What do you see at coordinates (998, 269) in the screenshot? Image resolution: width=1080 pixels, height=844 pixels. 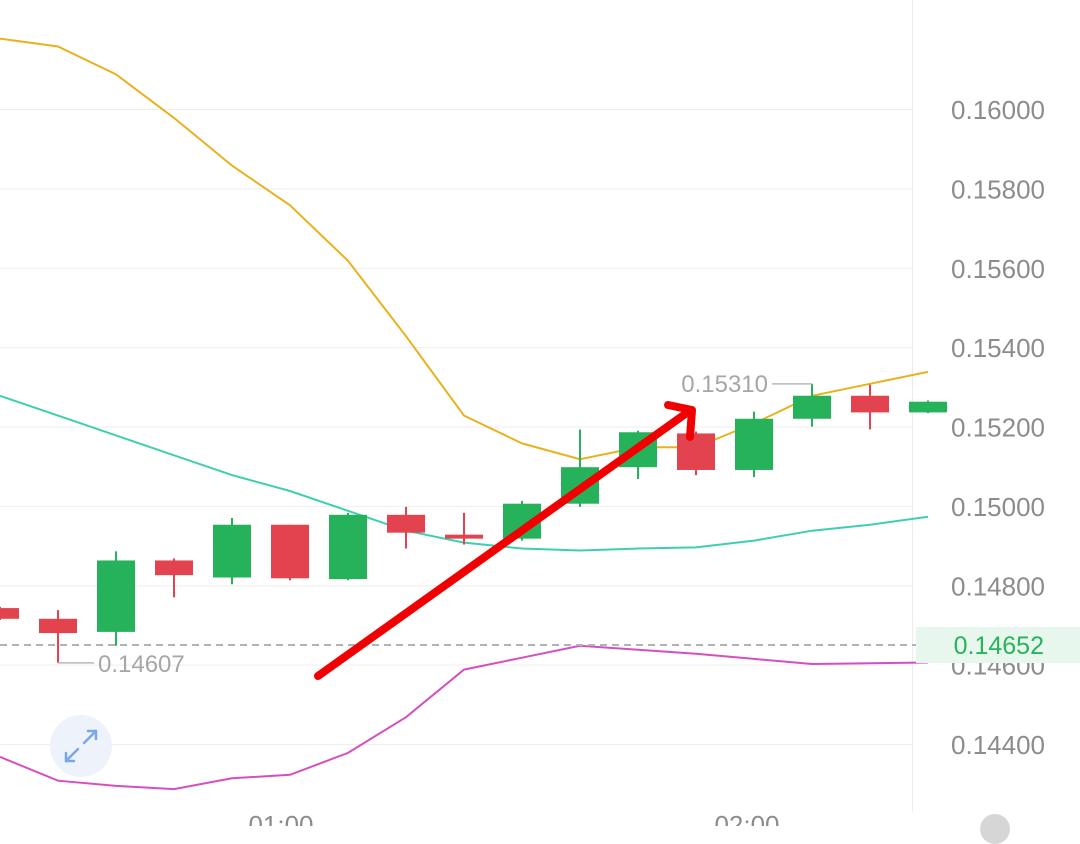 I see `price-tick-label: 0.15600` at bounding box center [998, 269].